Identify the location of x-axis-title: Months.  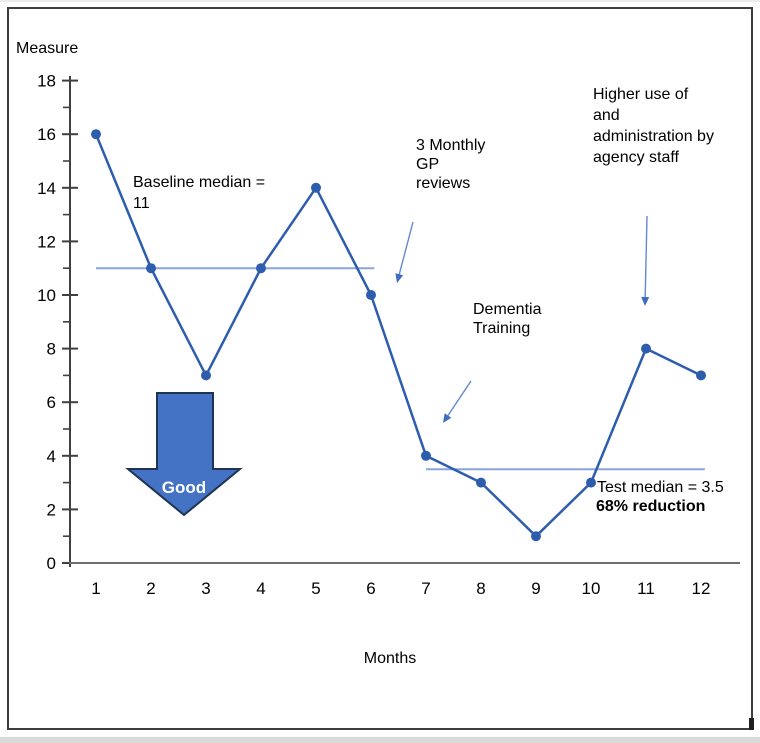
(390, 658).